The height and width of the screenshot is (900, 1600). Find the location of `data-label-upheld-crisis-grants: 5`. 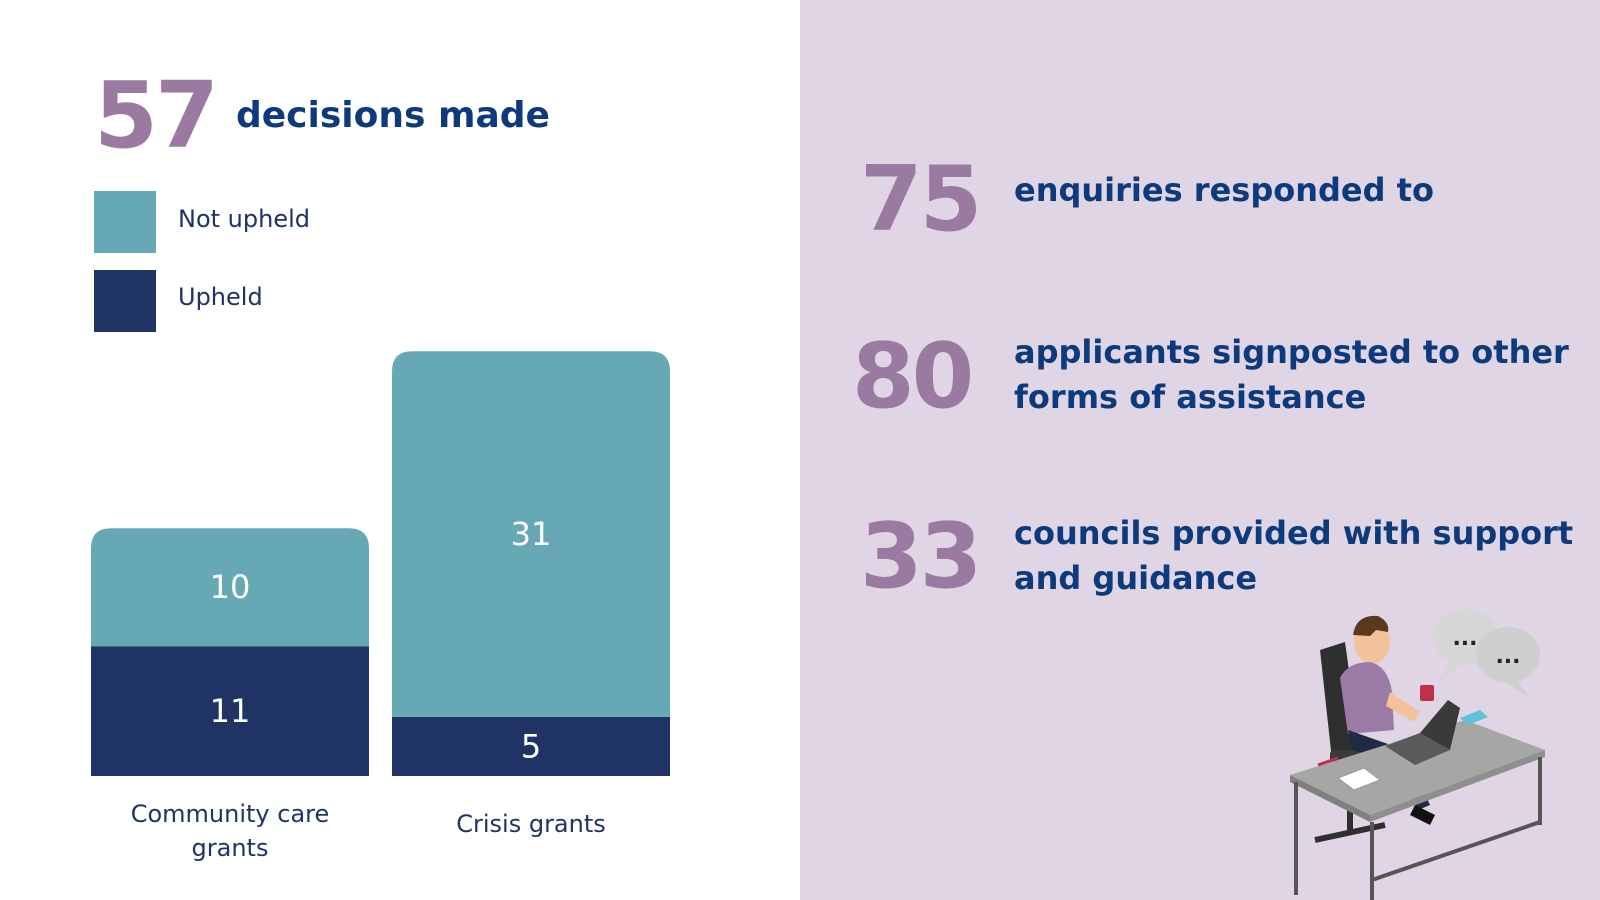

data-label-upheld-crisis-grants: 5 is located at coordinates (531, 747).